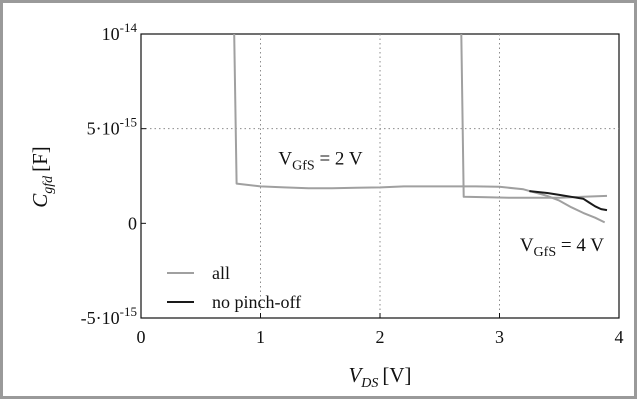 This screenshot has height=399, width=637. What do you see at coordinates (109, 316) in the screenshot?
I see `y-tick-label: -5·10⁻¹⁵` at bounding box center [109, 316].